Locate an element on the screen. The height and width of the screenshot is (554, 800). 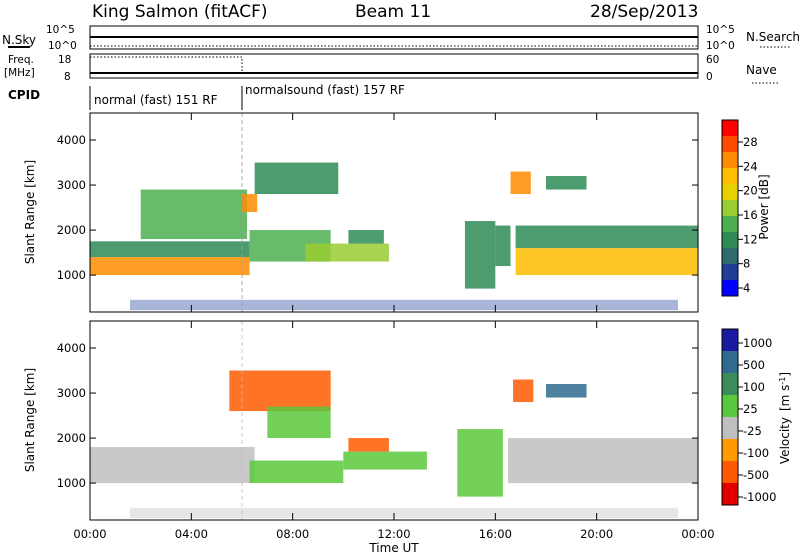
power-colorbar-tick-label: 4 is located at coordinates (746, 288).